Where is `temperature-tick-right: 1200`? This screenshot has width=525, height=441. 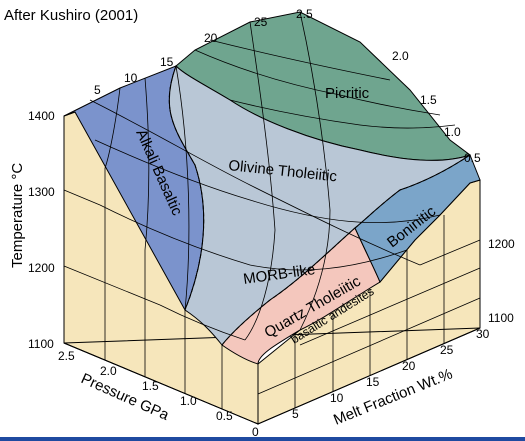
temperature-tick-right: 1200 is located at coordinates (501, 244).